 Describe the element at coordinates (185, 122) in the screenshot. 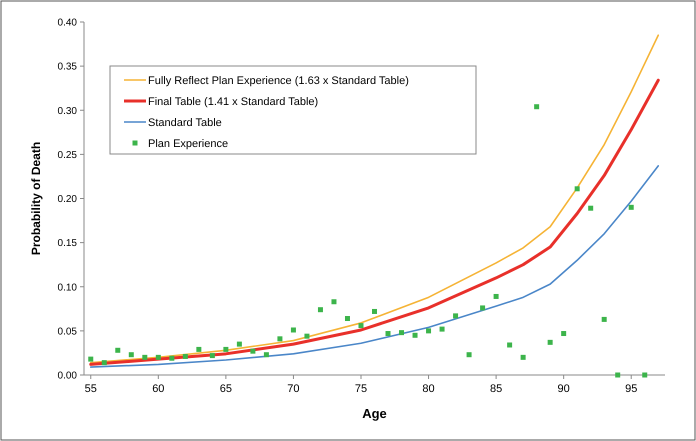

I see `legend-label: Standard Table` at that location.